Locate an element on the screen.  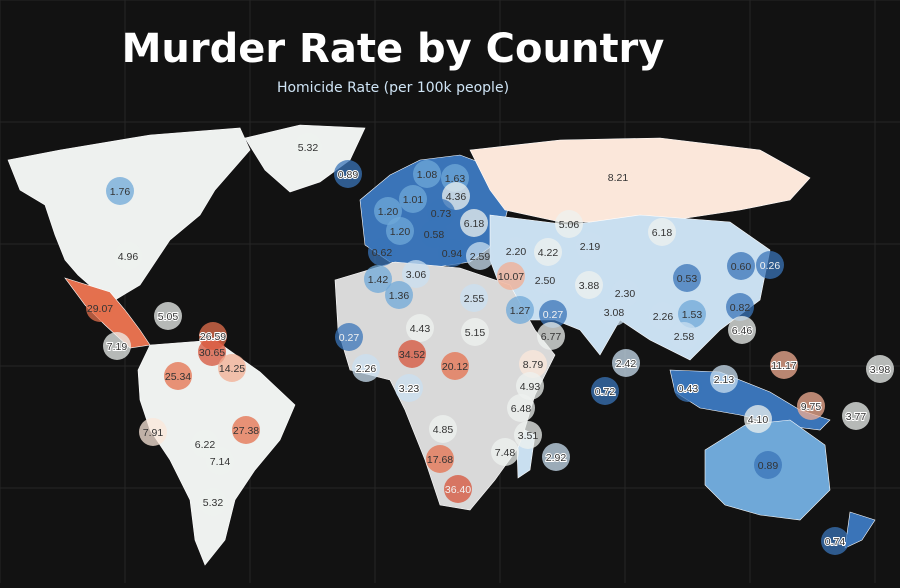
value-label-philippines: 6.46 is located at coordinates (742, 331).